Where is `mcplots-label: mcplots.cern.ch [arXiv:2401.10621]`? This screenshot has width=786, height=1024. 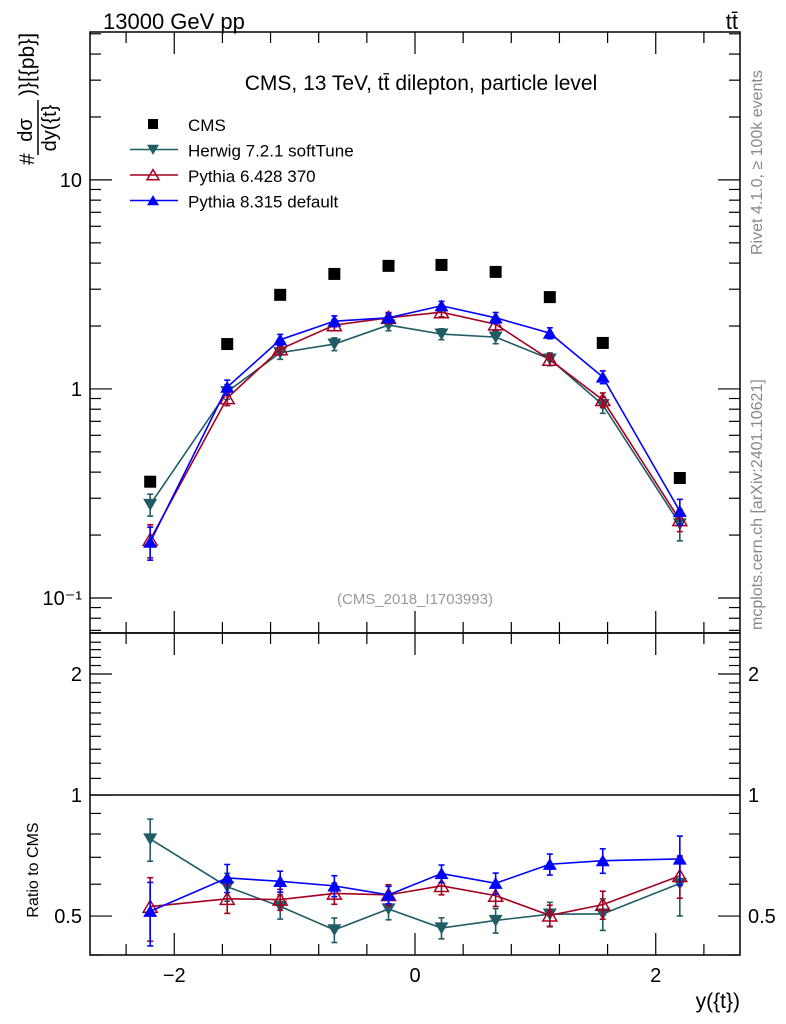 mcplots-label: mcplots.cern.ch [arXiv:2401.10621] is located at coordinates (757, 504).